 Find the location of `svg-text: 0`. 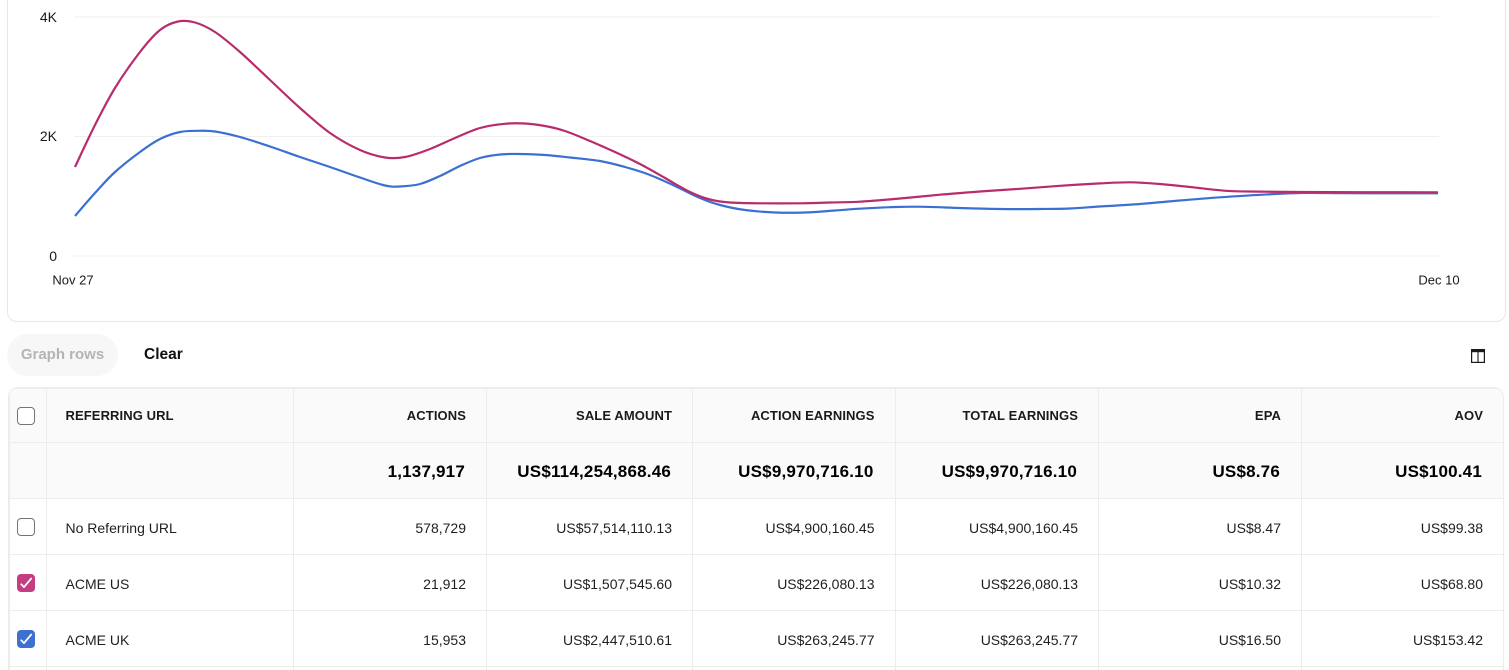

svg-text: 0 is located at coordinates (53, 256).